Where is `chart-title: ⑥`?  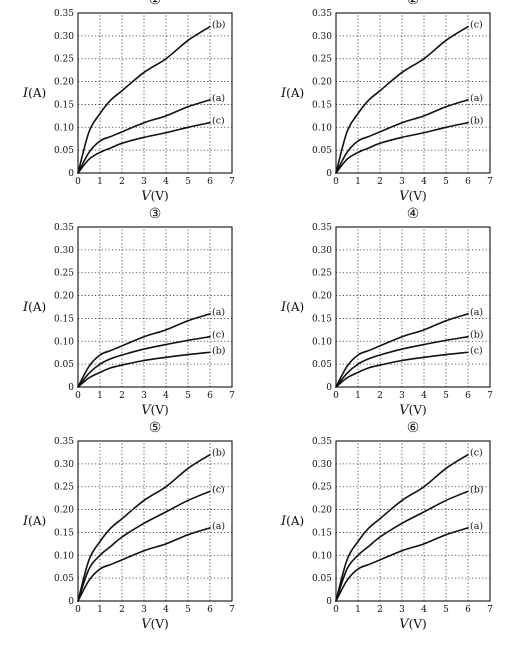
chart-title: ⑥ is located at coordinates (413, 428).